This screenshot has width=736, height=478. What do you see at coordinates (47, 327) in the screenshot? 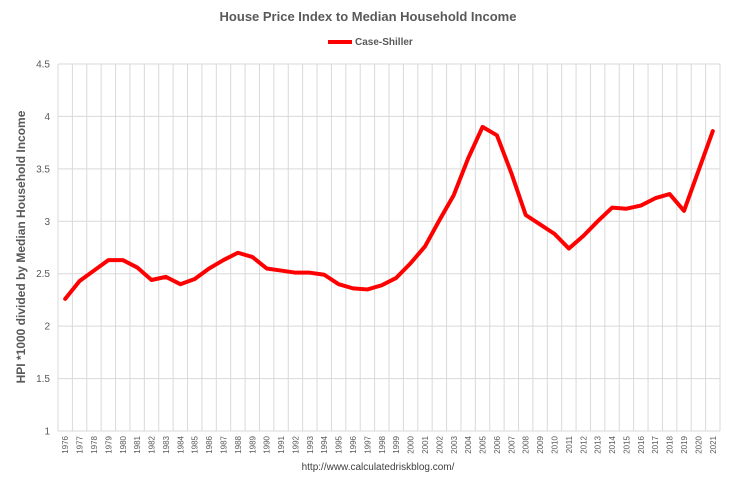
I see `y-tick-label: 2` at bounding box center [47, 327].